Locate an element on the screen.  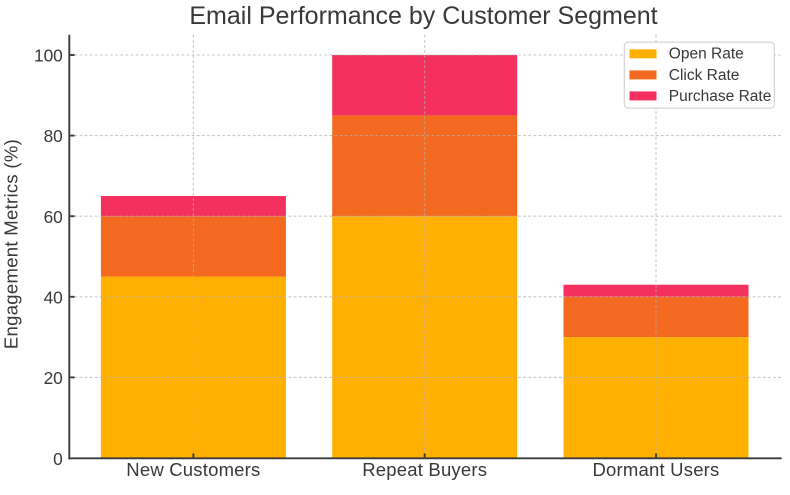
svg-text: 60 is located at coordinates (53, 217).